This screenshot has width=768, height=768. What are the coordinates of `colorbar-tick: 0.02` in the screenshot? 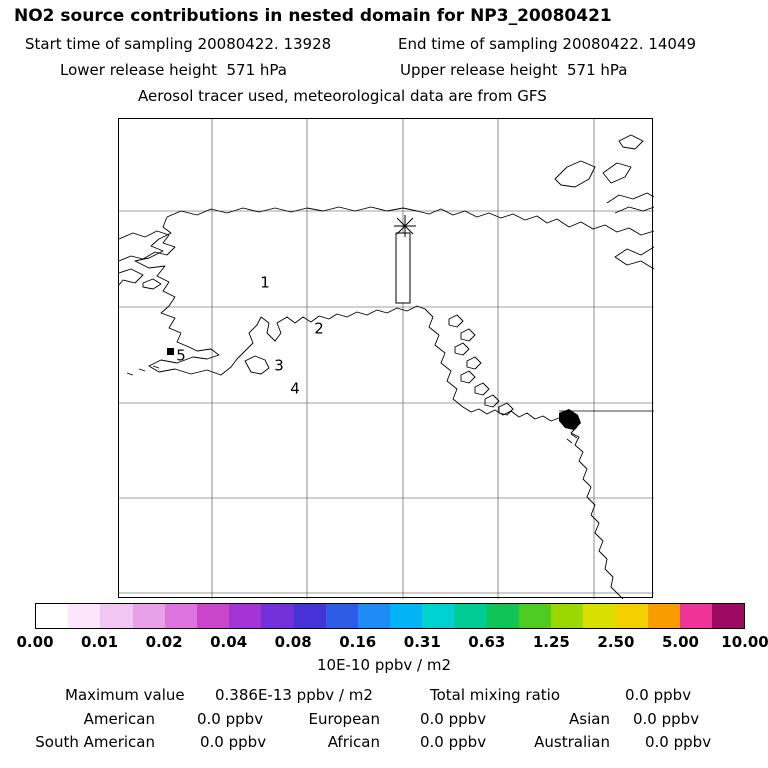 It's located at (164, 642).